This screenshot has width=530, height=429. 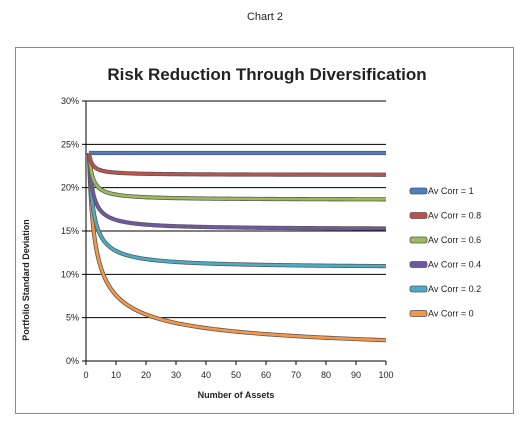 What do you see at coordinates (326, 375) in the screenshot?
I see `x-tick-label: 80` at bounding box center [326, 375].